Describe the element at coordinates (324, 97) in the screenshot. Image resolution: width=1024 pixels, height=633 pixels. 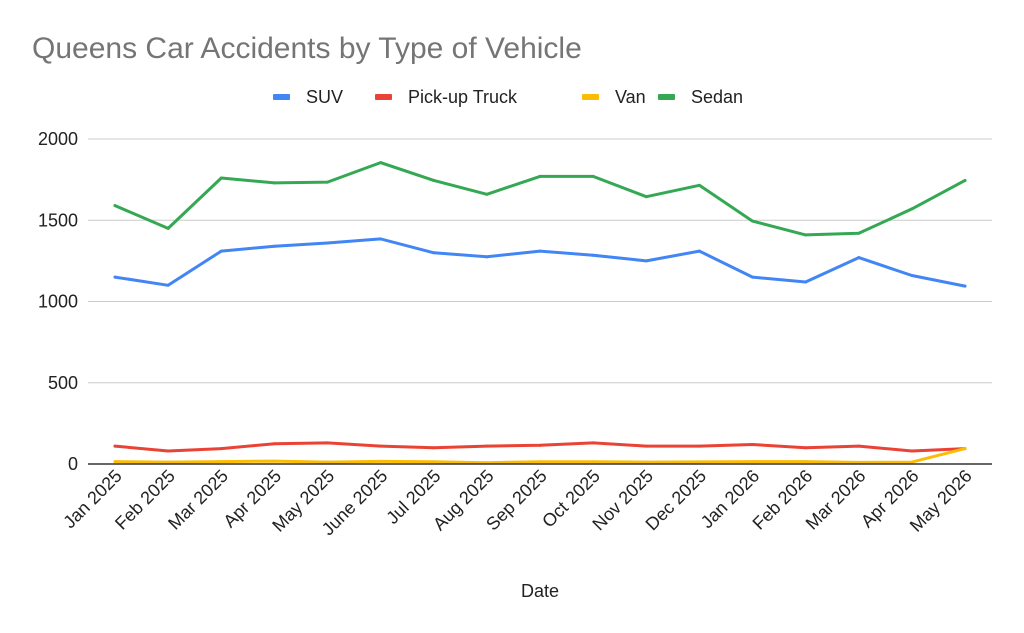
I see `legend-label: SUV` at that location.